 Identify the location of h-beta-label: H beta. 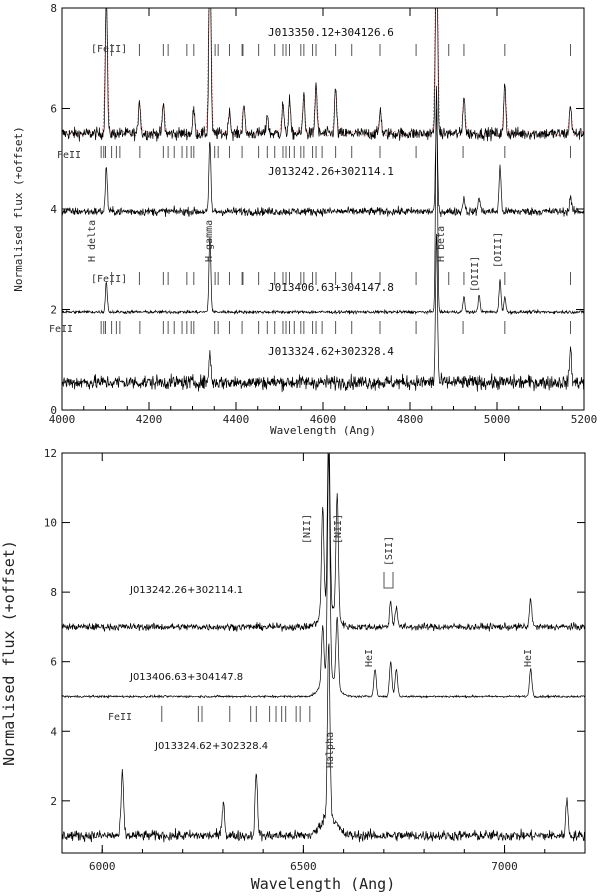
(441, 244).